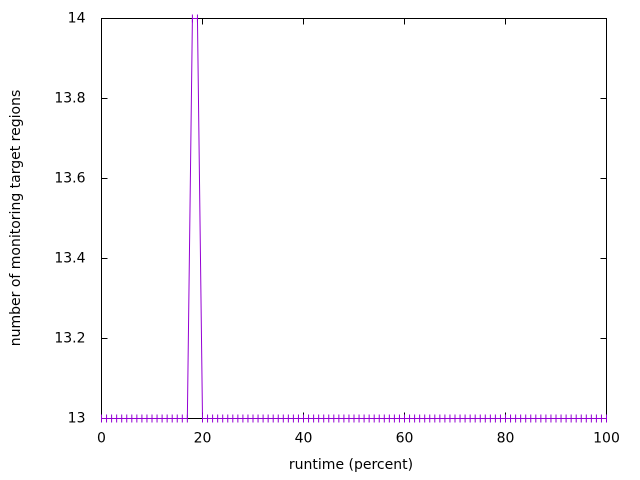  What do you see at coordinates (606, 439) in the screenshot?
I see `x-tick-label: 100` at bounding box center [606, 439].